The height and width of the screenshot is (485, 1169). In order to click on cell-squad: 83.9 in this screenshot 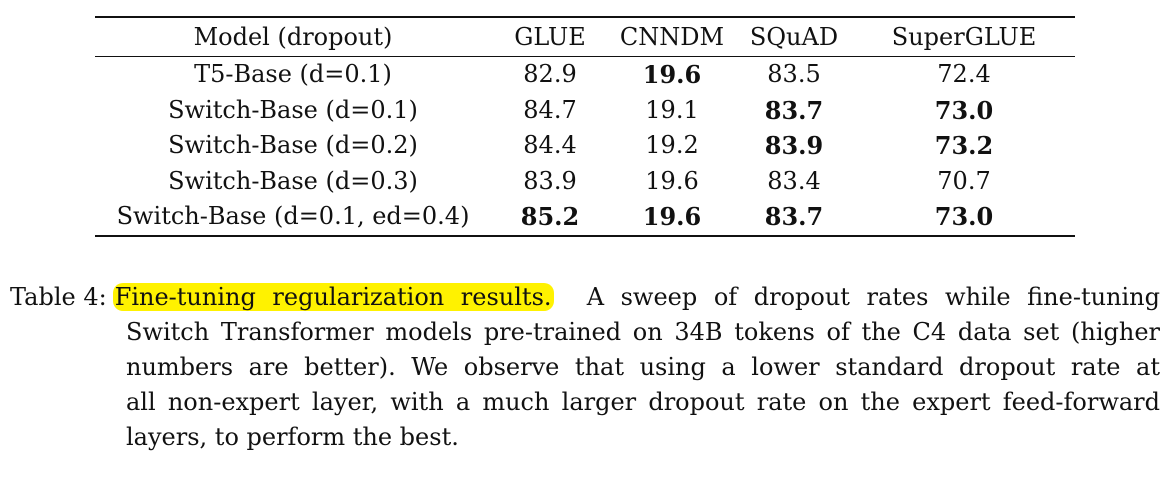, I will do `click(794, 145)`.